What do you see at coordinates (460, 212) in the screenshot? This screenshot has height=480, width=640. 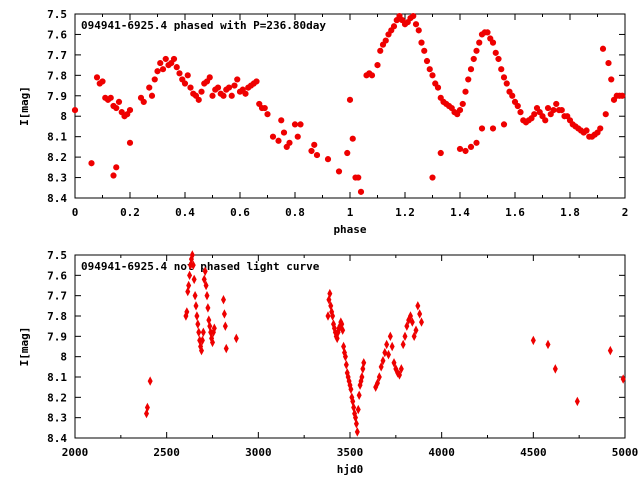 I see `x-tick-label: 1.4` at bounding box center [460, 212].